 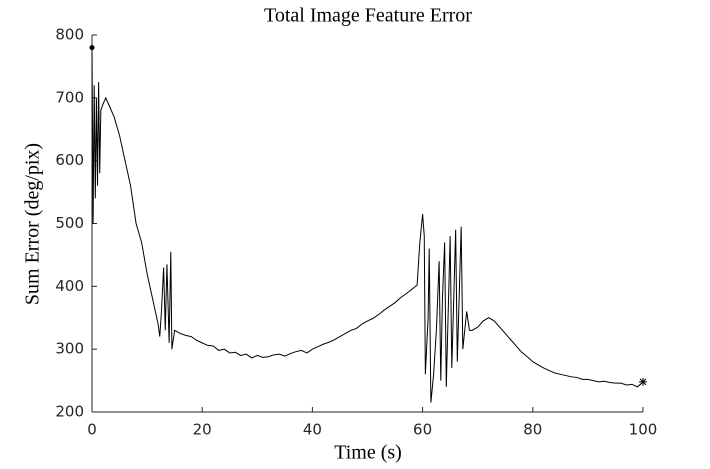 I want to click on x-axis-label: Time (s), so click(x=368, y=453).